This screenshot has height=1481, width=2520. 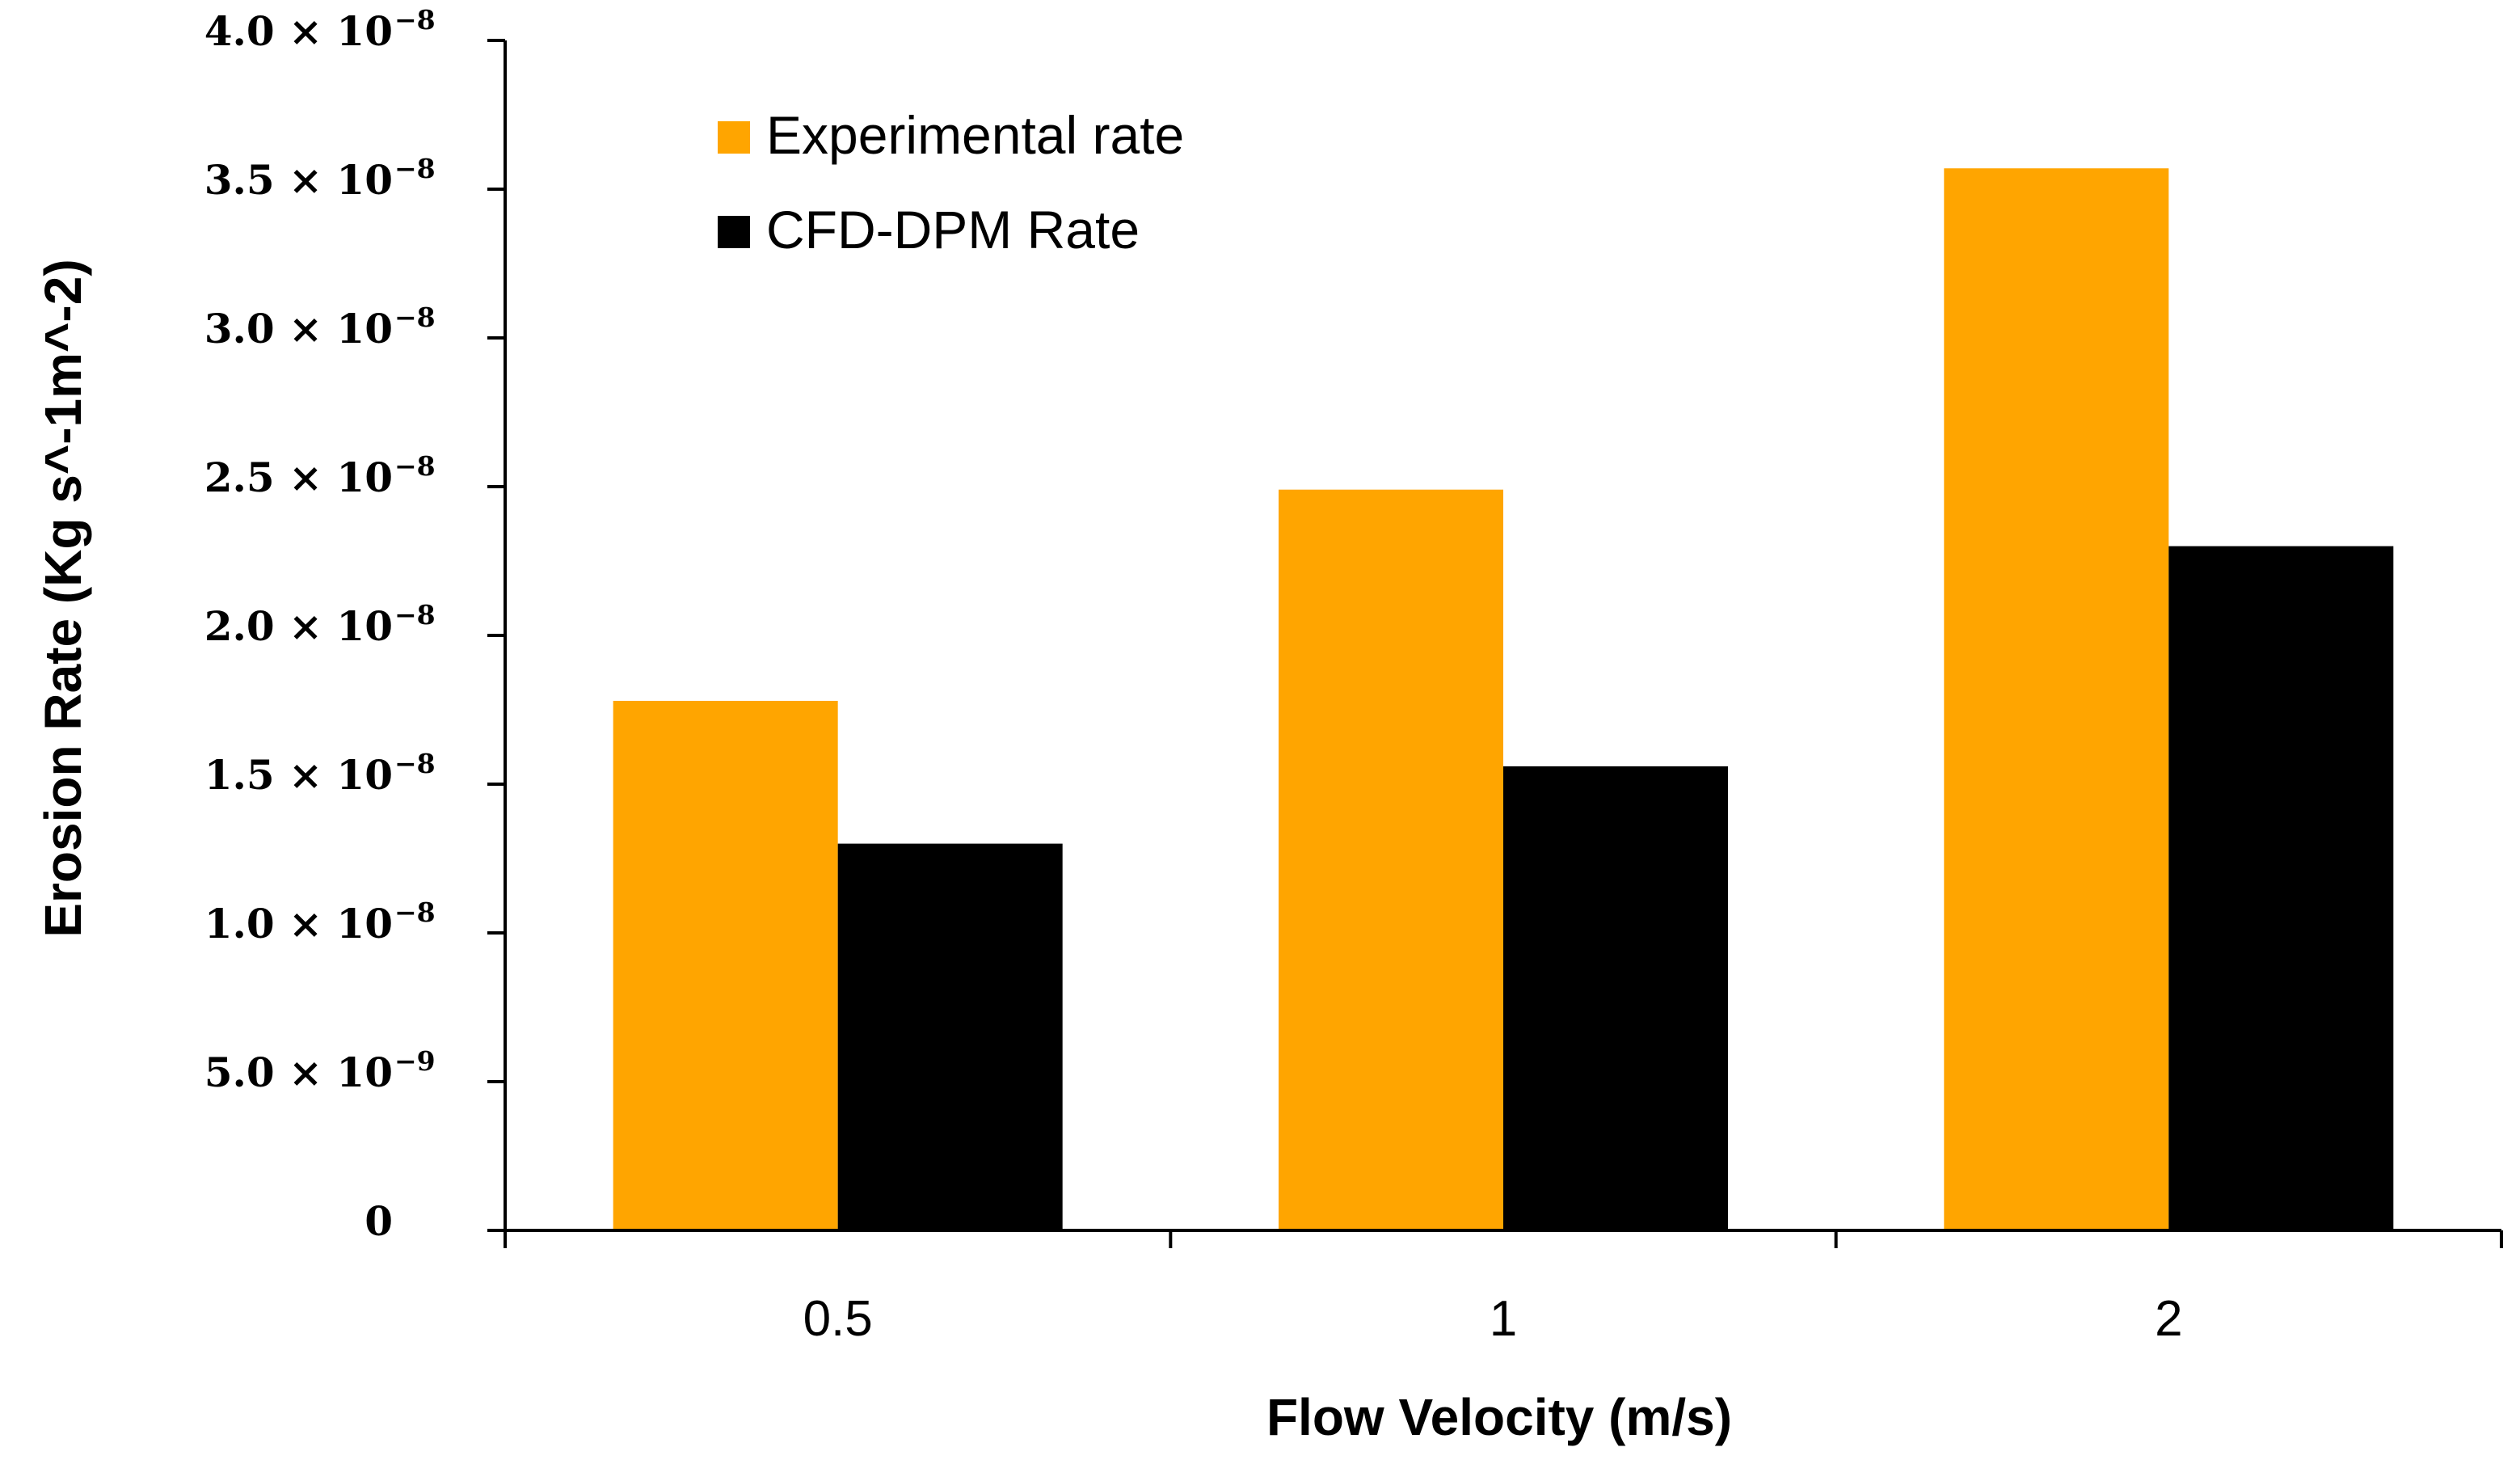 What do you see at coordinates (298, 626) in the screenshot?
I see `y-tick-label: 2.0 × 10` at bounding box center [298, 626].